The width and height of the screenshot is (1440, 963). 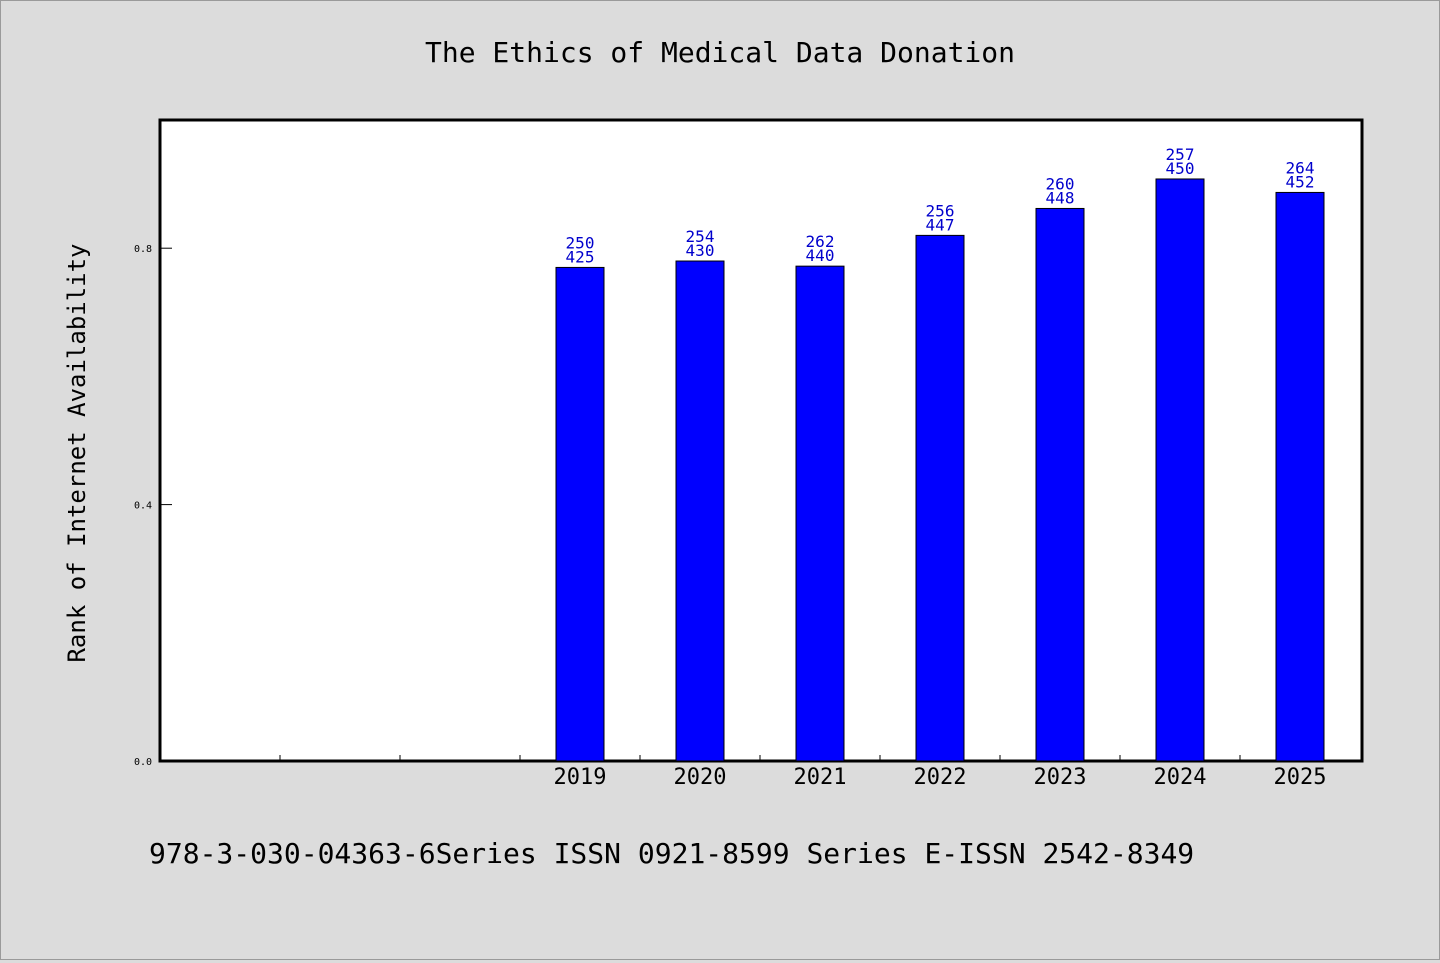 What do you see at coordinates (77, 452) in the screenshot?
I see `y-axis-label: Rank of Internet Availability` at bounding box center [77, 452].